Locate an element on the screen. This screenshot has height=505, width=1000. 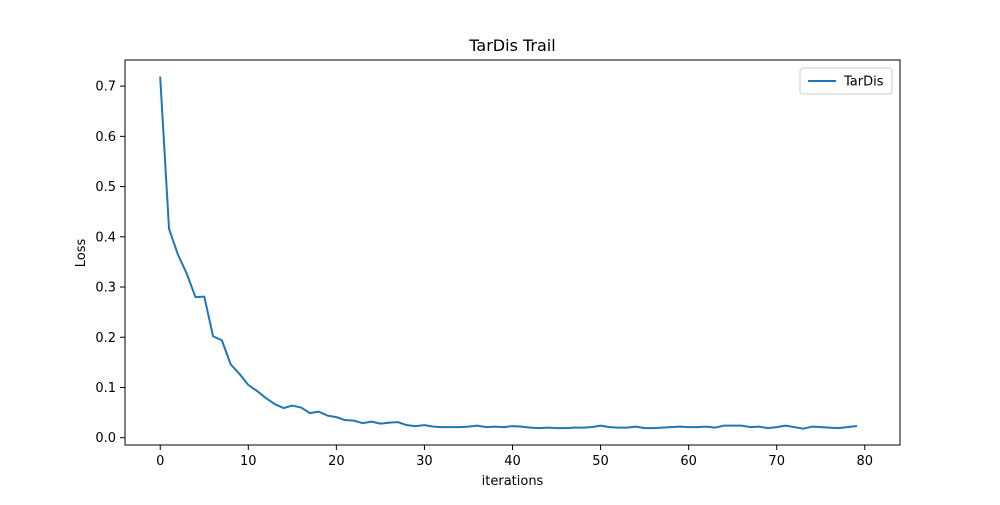
y-tick-label: 0.3 is located at coordinates (105, 288).